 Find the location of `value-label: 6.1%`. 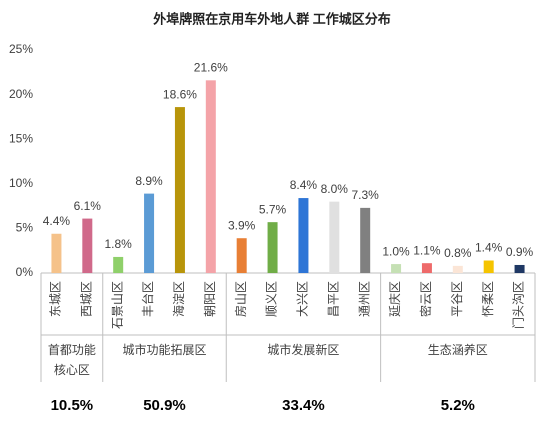

value-label: 6.1% is located at coordinates (88, 206).